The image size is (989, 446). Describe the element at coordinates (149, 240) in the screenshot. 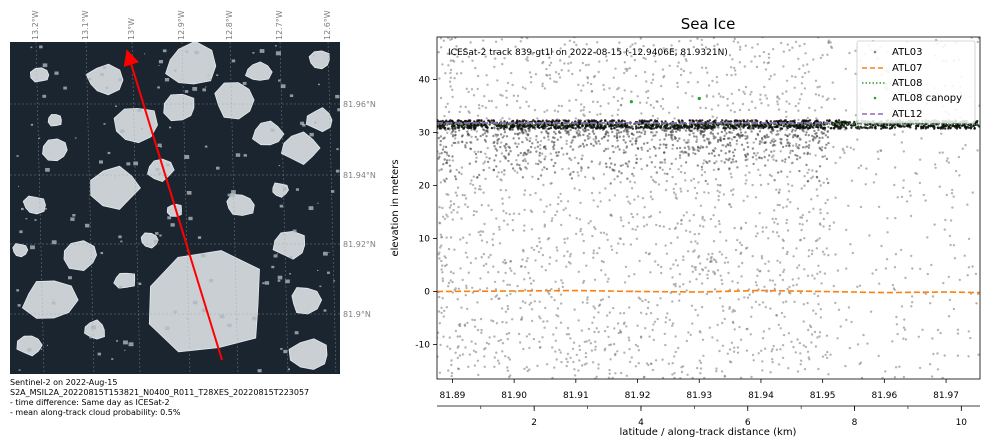

I see `ice-floe` at that location.